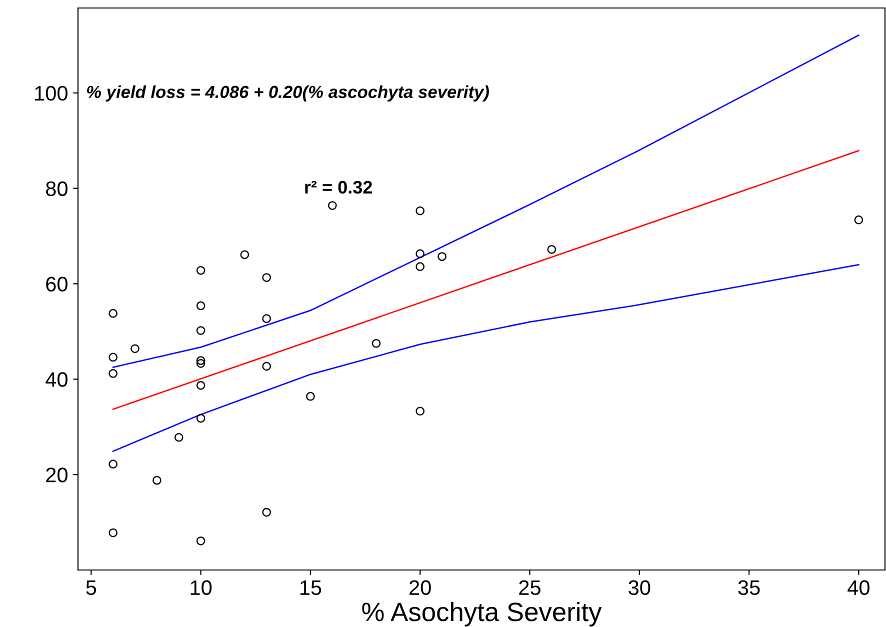 Image resolution: width=886 pixels, height=627 pixels. I want to click on x-tick-label: 15, so click(311, 588).